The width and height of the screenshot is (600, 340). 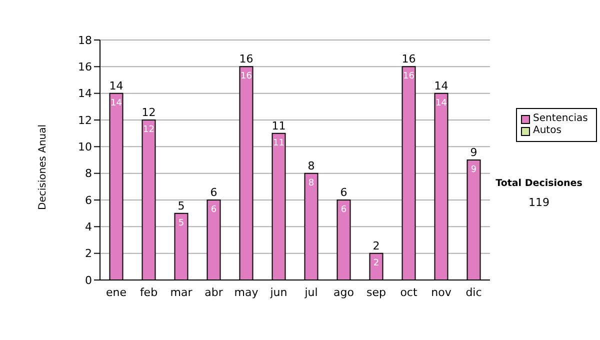 I want to click on y-tick-label: 18, so click(x=85, y=40).